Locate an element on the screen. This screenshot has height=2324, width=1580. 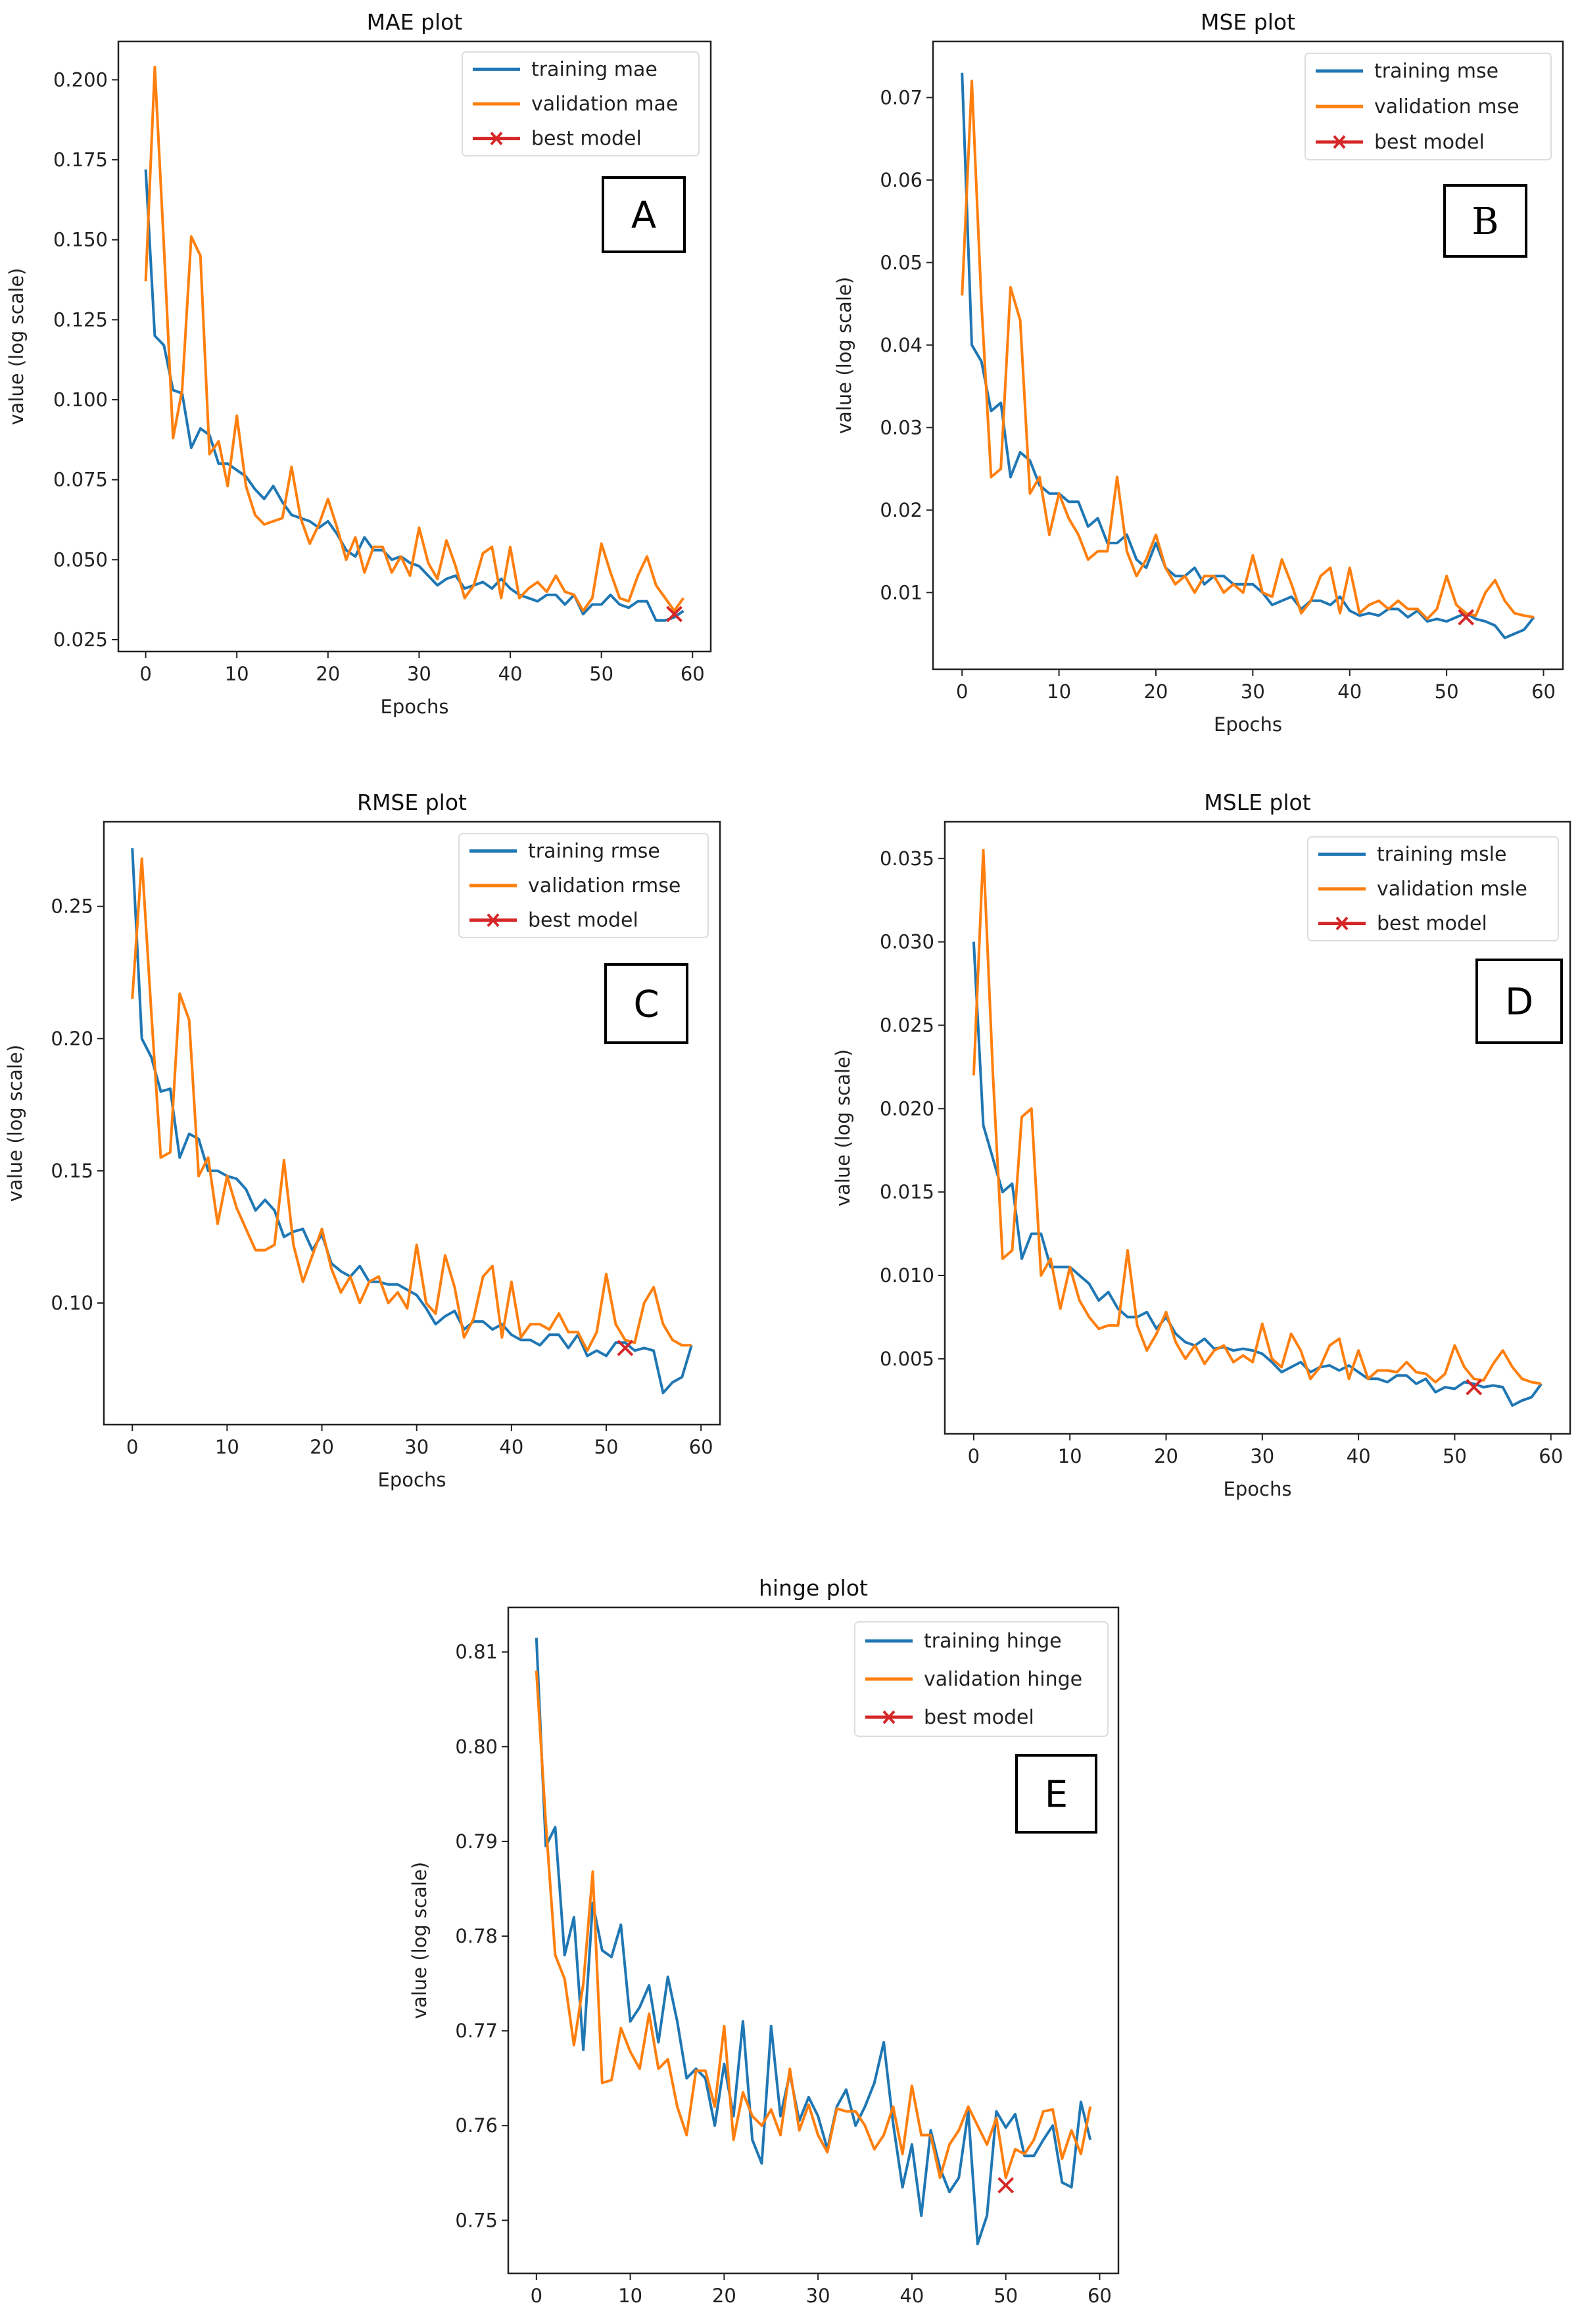
y-tick-label: 0.075 is located at coordinates (80, 480).